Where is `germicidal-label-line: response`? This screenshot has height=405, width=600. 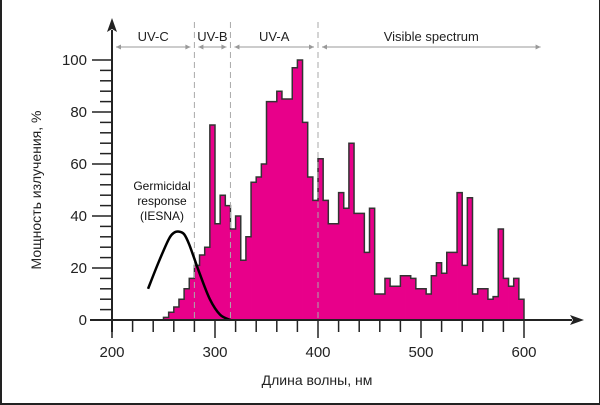 germicidal-label-line: response is located at coordinates (162, 201).